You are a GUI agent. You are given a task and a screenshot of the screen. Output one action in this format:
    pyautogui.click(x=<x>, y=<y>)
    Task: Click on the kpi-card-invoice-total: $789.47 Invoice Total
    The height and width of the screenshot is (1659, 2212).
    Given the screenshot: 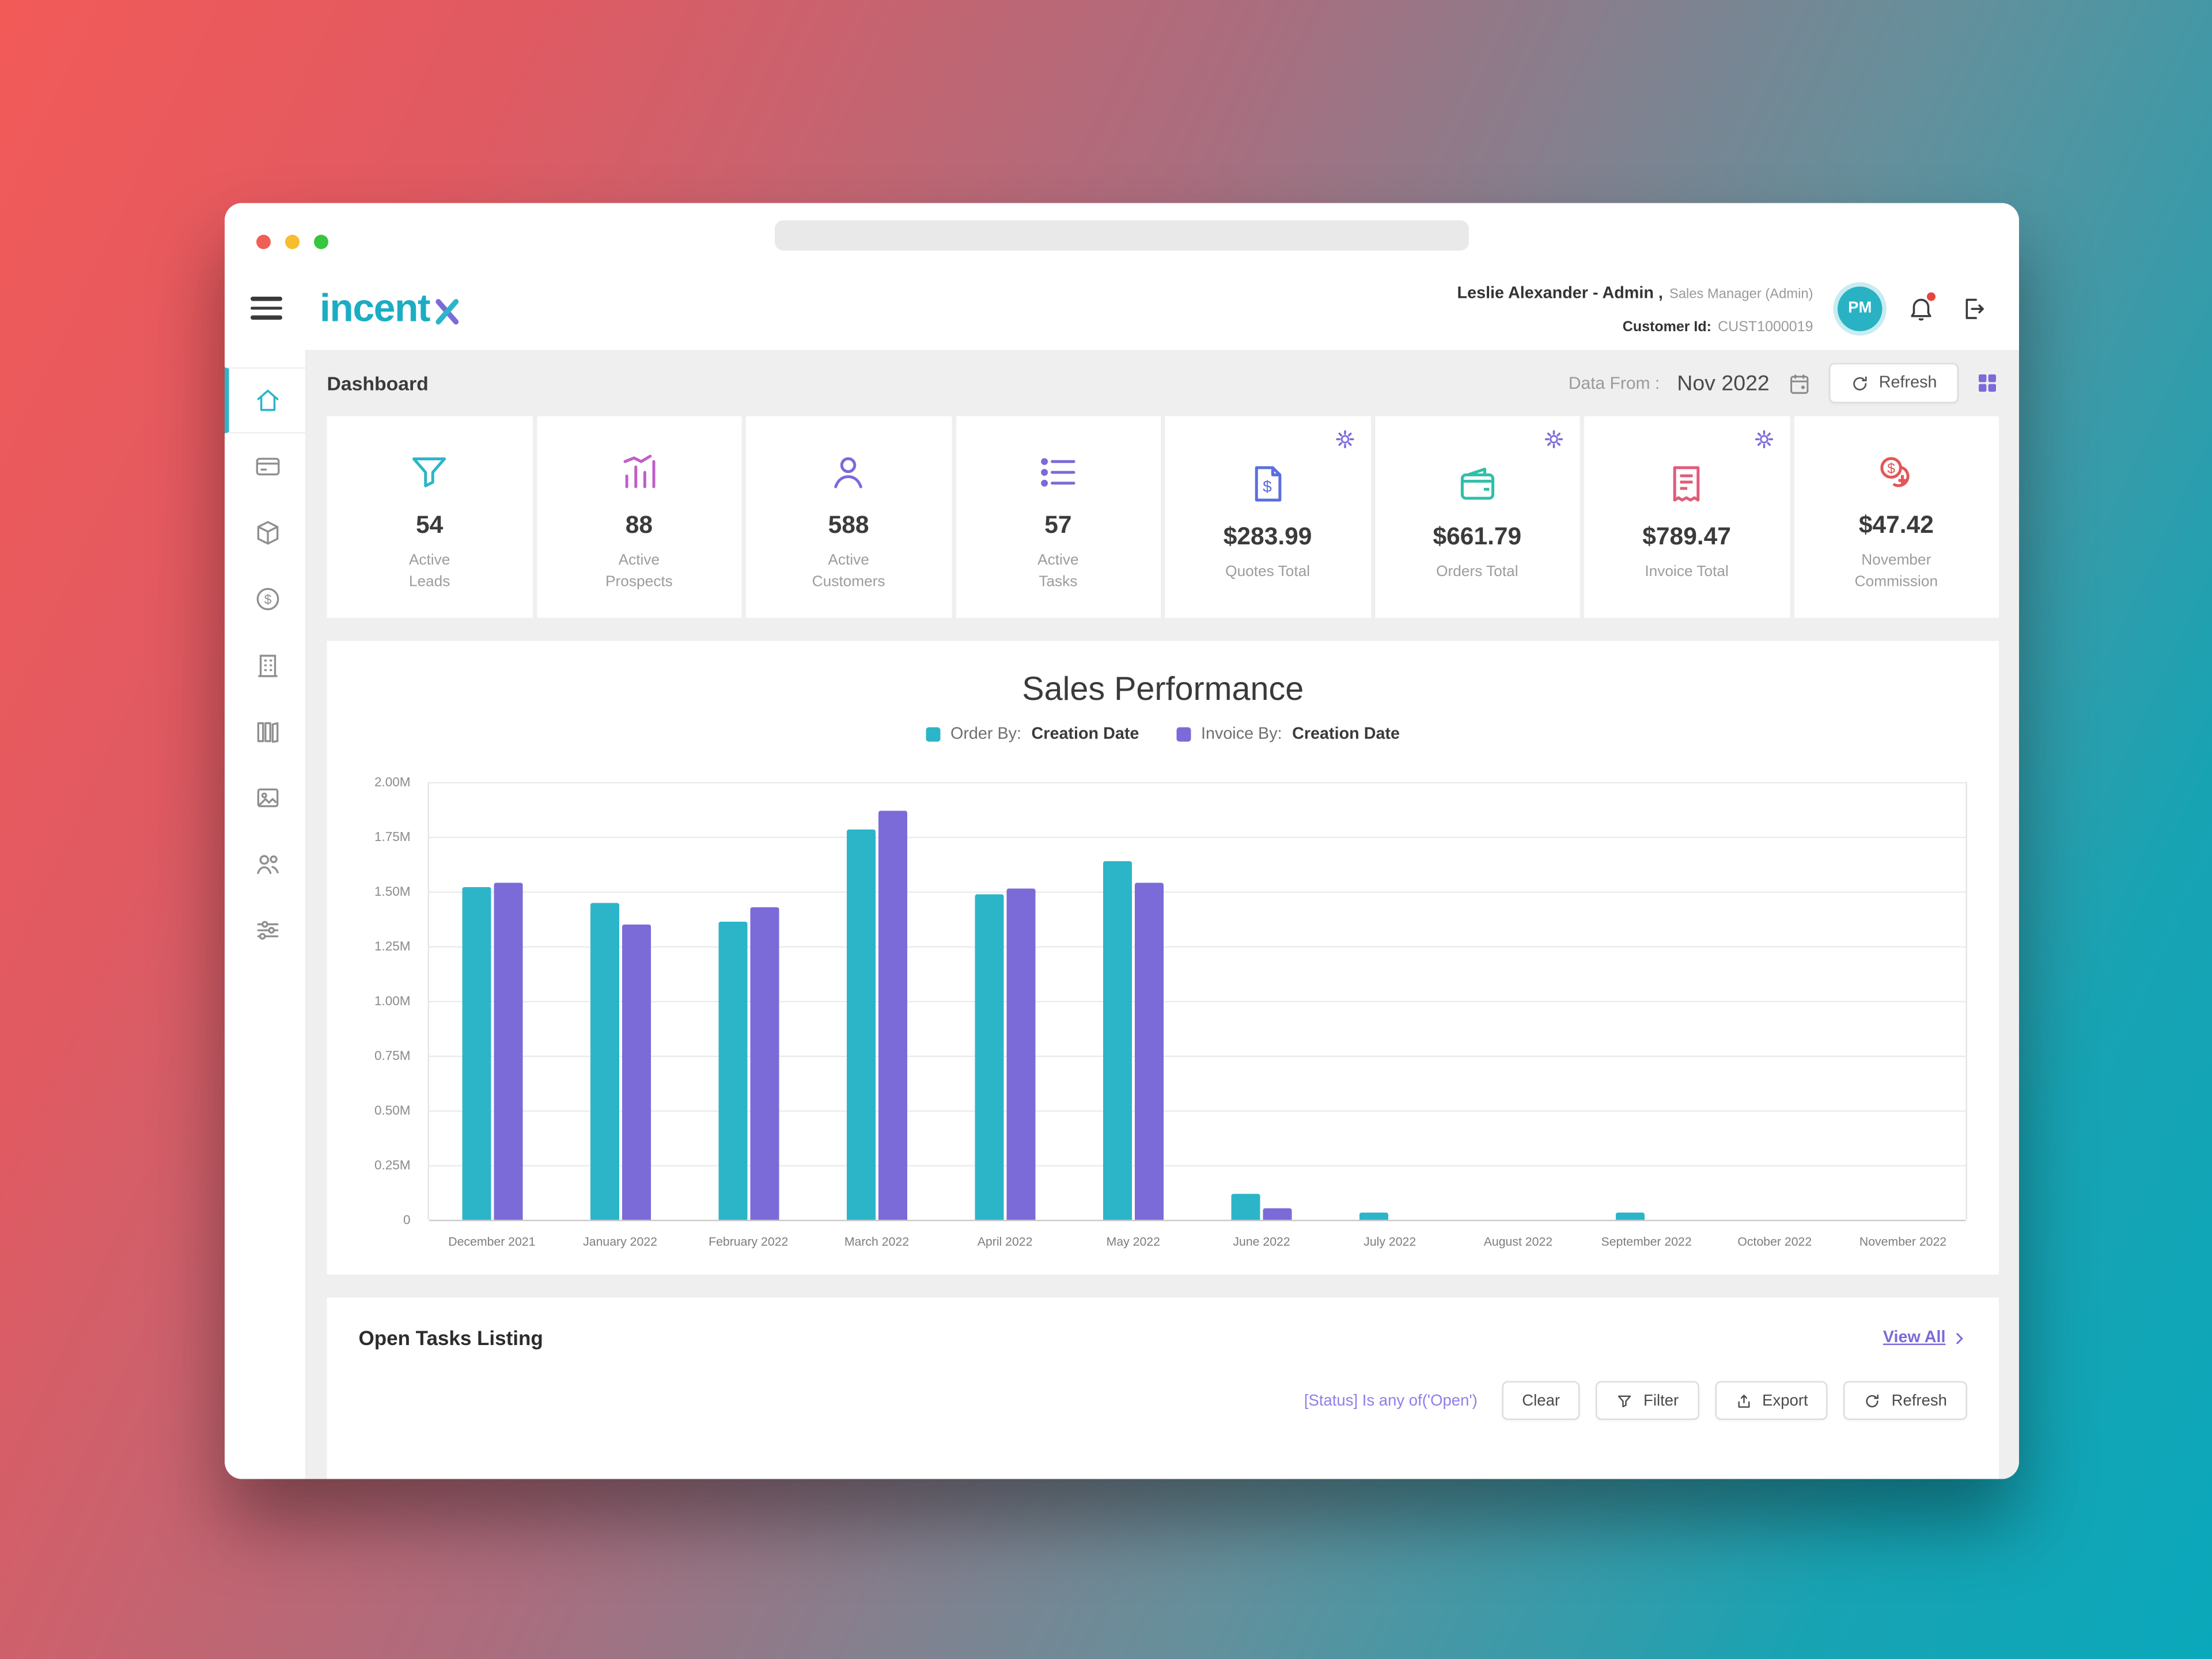 What is the action you would take?
    pyautogui.click(x=1687, y=517)
    